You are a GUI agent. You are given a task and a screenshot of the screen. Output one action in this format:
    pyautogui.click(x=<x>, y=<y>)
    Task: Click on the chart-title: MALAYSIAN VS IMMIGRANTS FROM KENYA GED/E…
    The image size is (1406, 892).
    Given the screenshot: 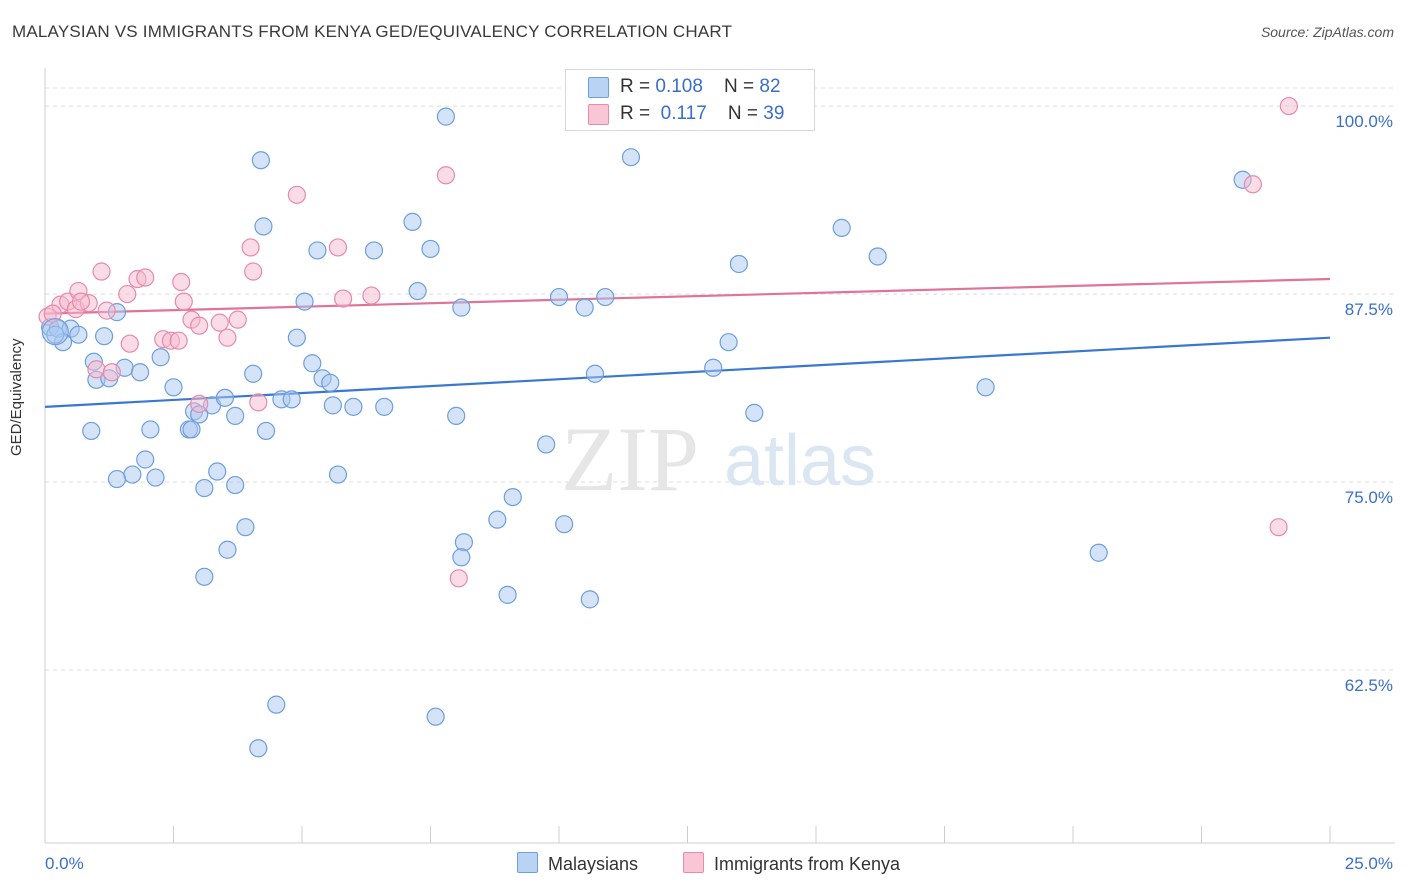 What is the action you would take?
    pyautogui.click(x=372, y=31)
    